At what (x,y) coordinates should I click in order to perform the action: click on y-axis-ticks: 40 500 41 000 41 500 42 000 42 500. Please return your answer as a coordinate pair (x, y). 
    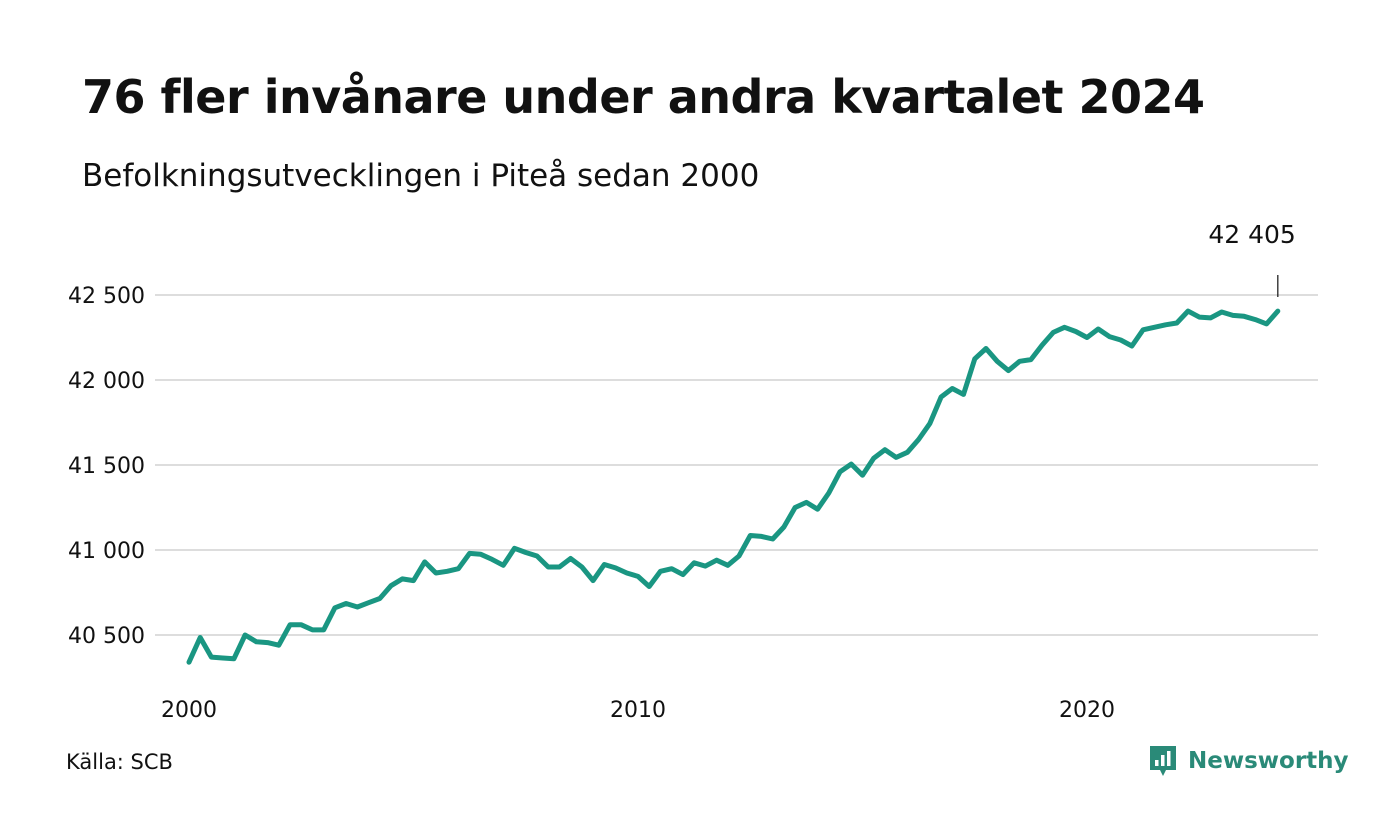
    Looking at the image, I should click on (106, 466).